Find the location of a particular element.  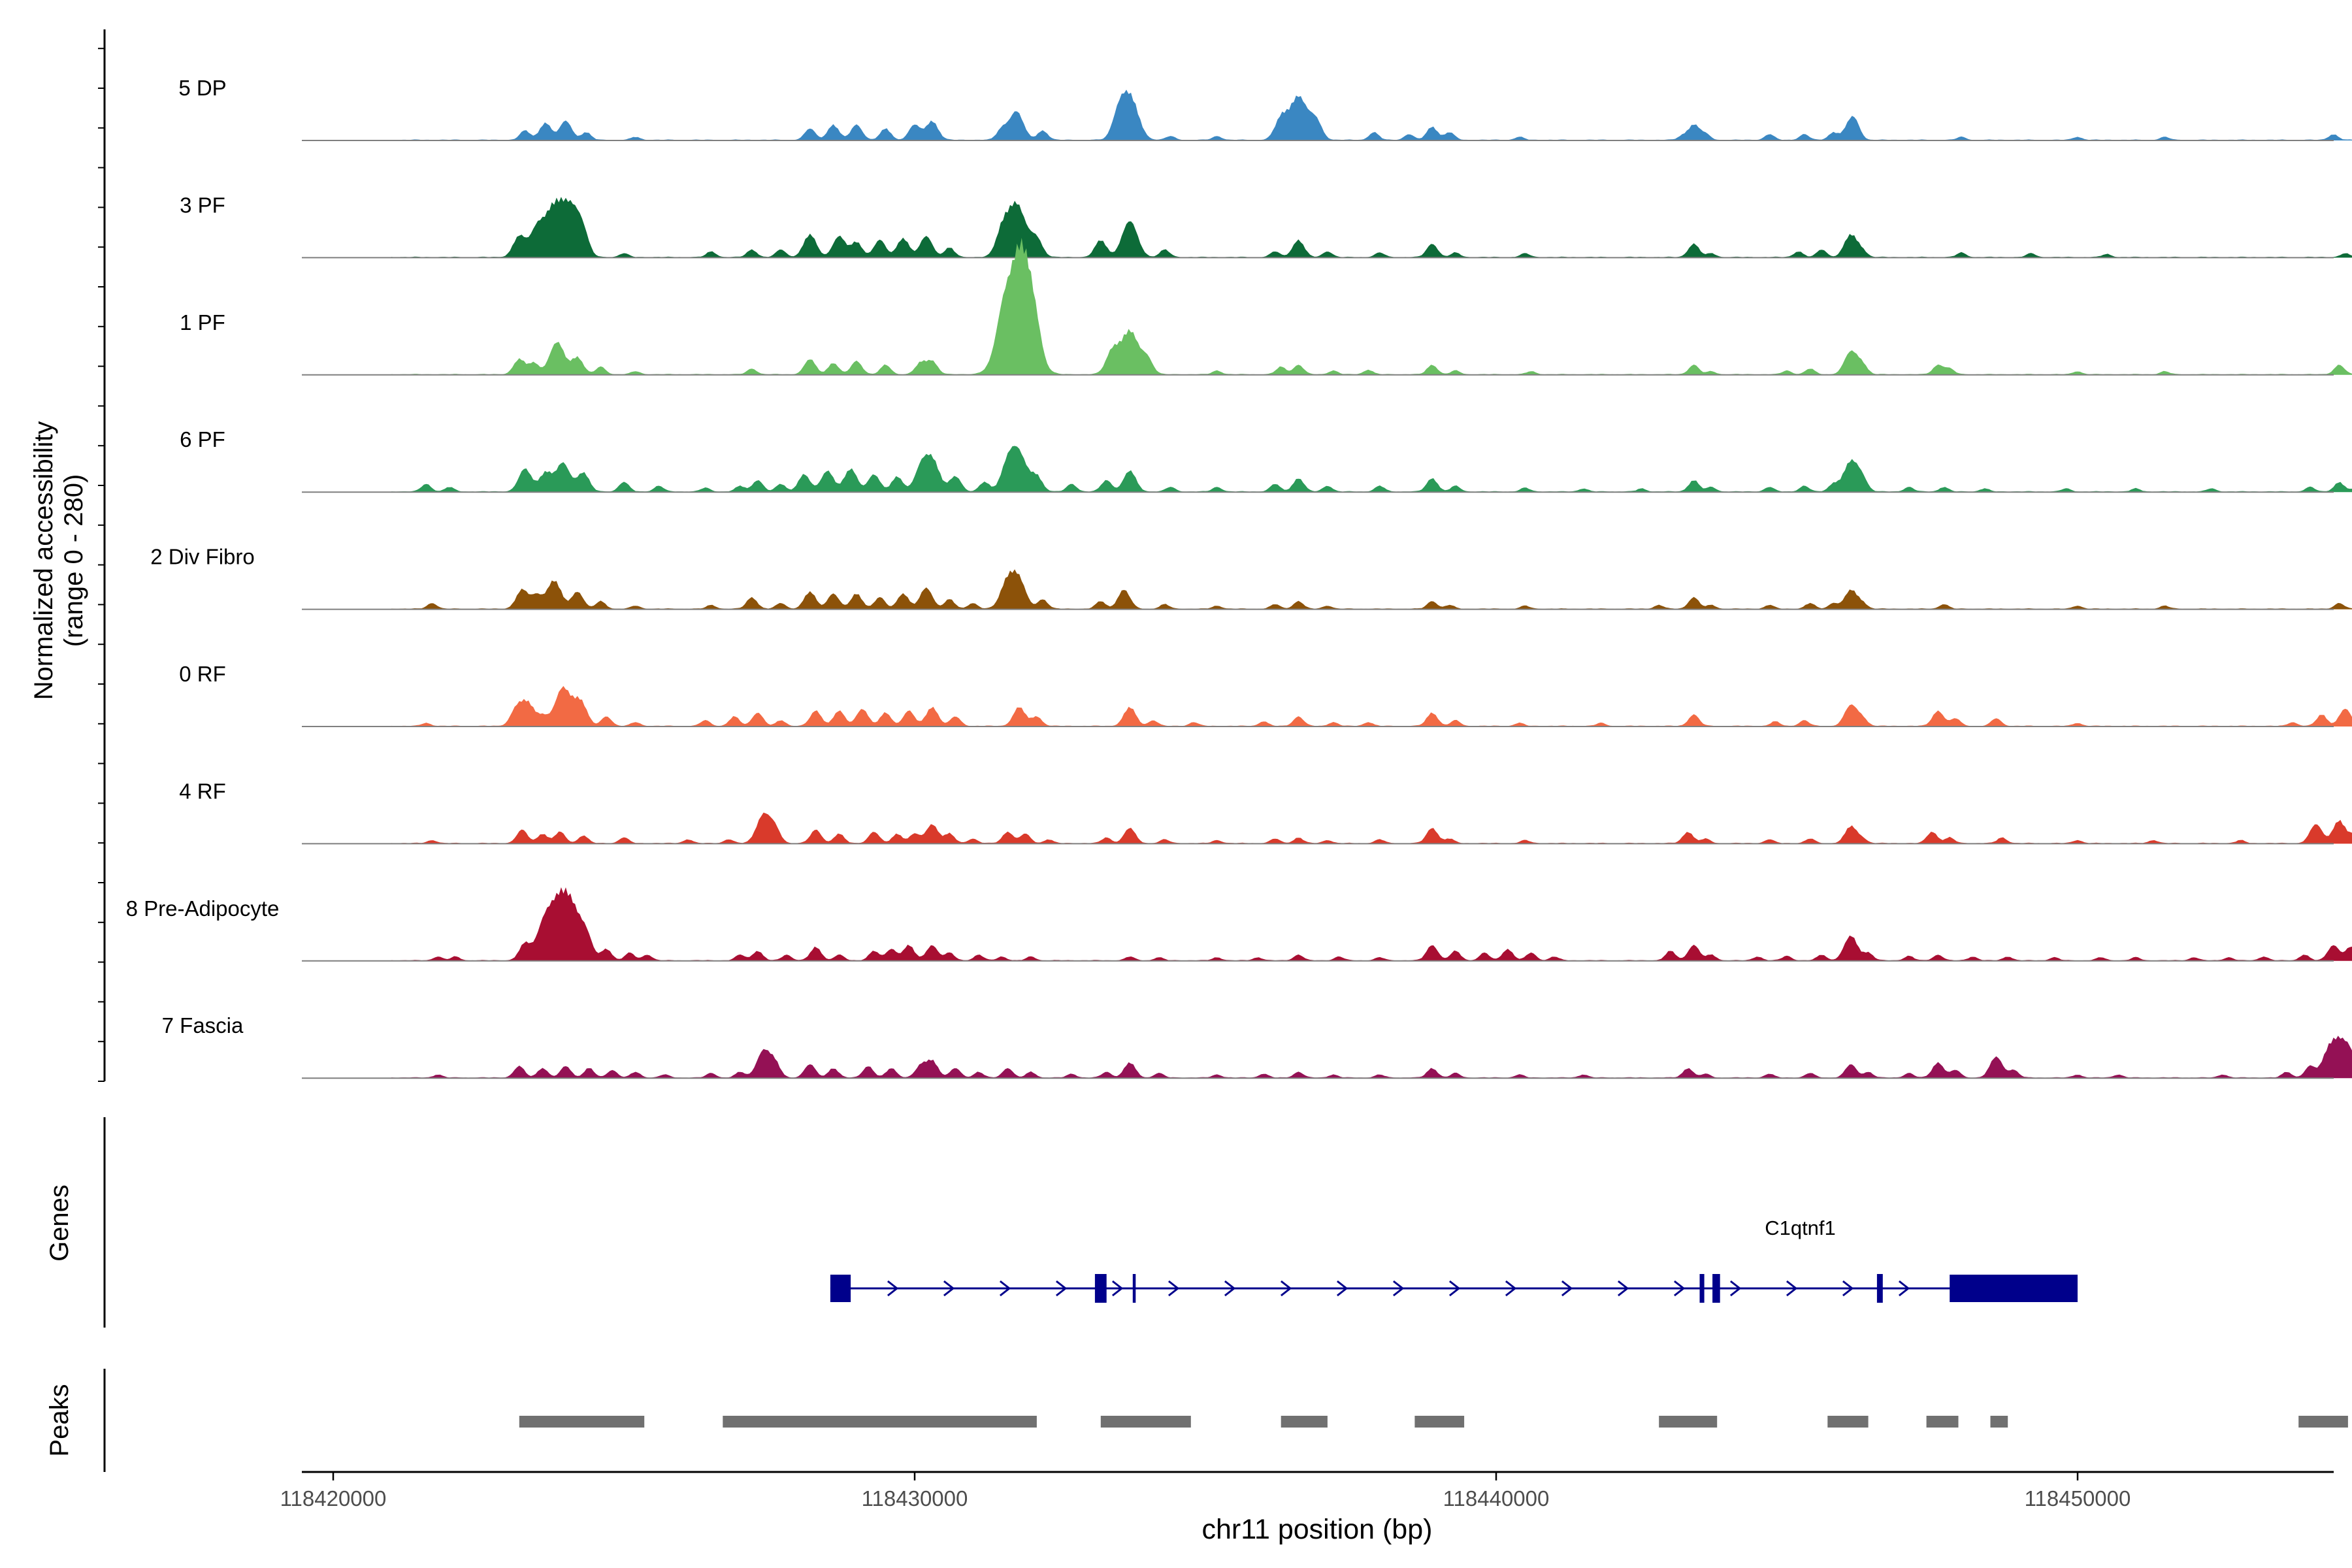

x-axis-label: chr11 position (bp) is located at coordinates (1317, 1529).